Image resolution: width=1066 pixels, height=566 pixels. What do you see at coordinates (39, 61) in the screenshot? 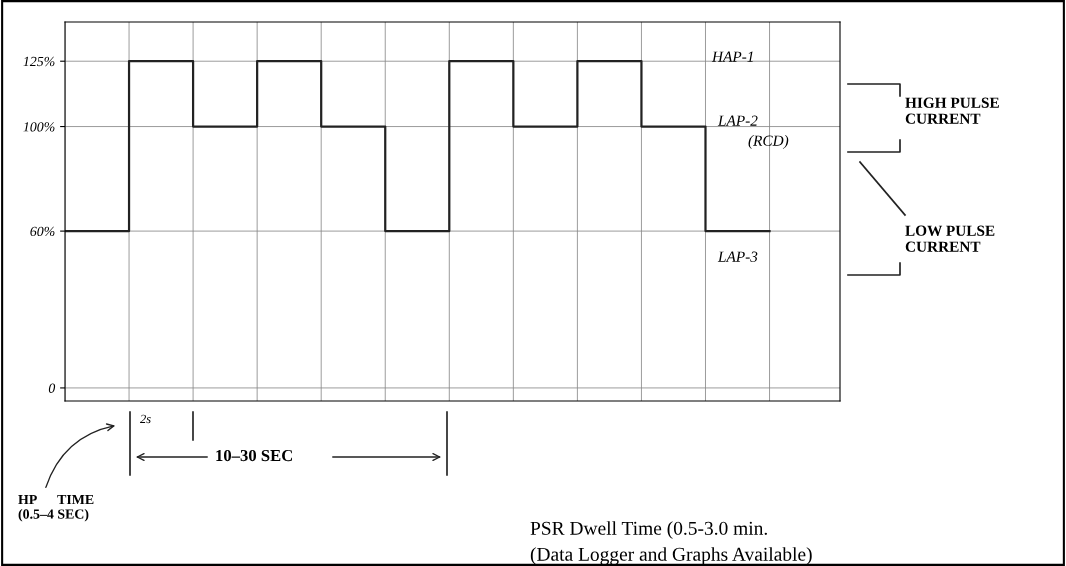
I see `y-tick-label: 125%` at bounding box center [39, 61].